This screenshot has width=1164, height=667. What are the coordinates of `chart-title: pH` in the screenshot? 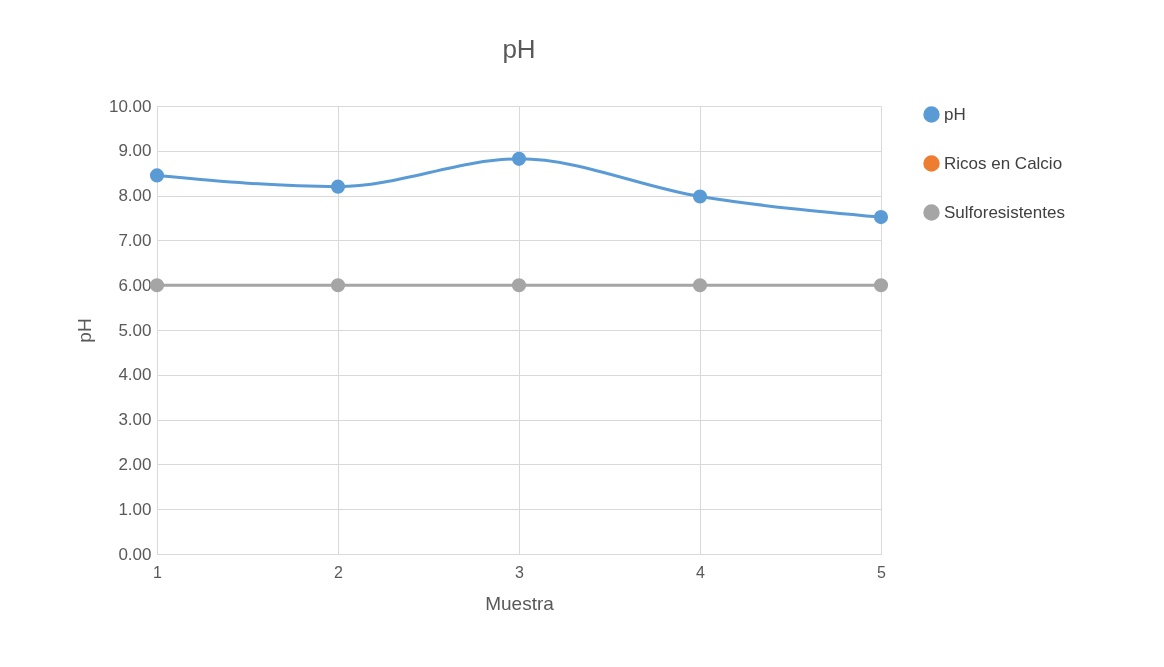 It's located at (519, 49).